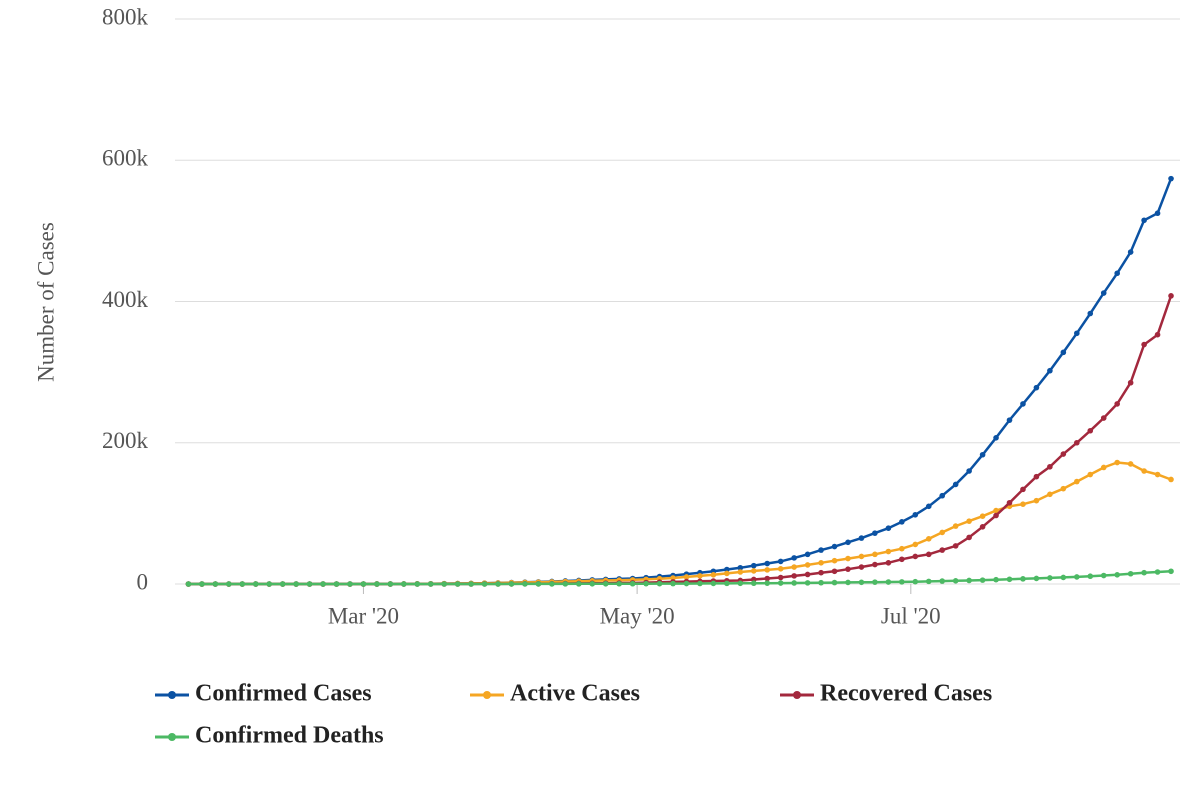 The height and width of the screenshot is (800, 1200). I want to click on legend-marker, so click(797, 695).